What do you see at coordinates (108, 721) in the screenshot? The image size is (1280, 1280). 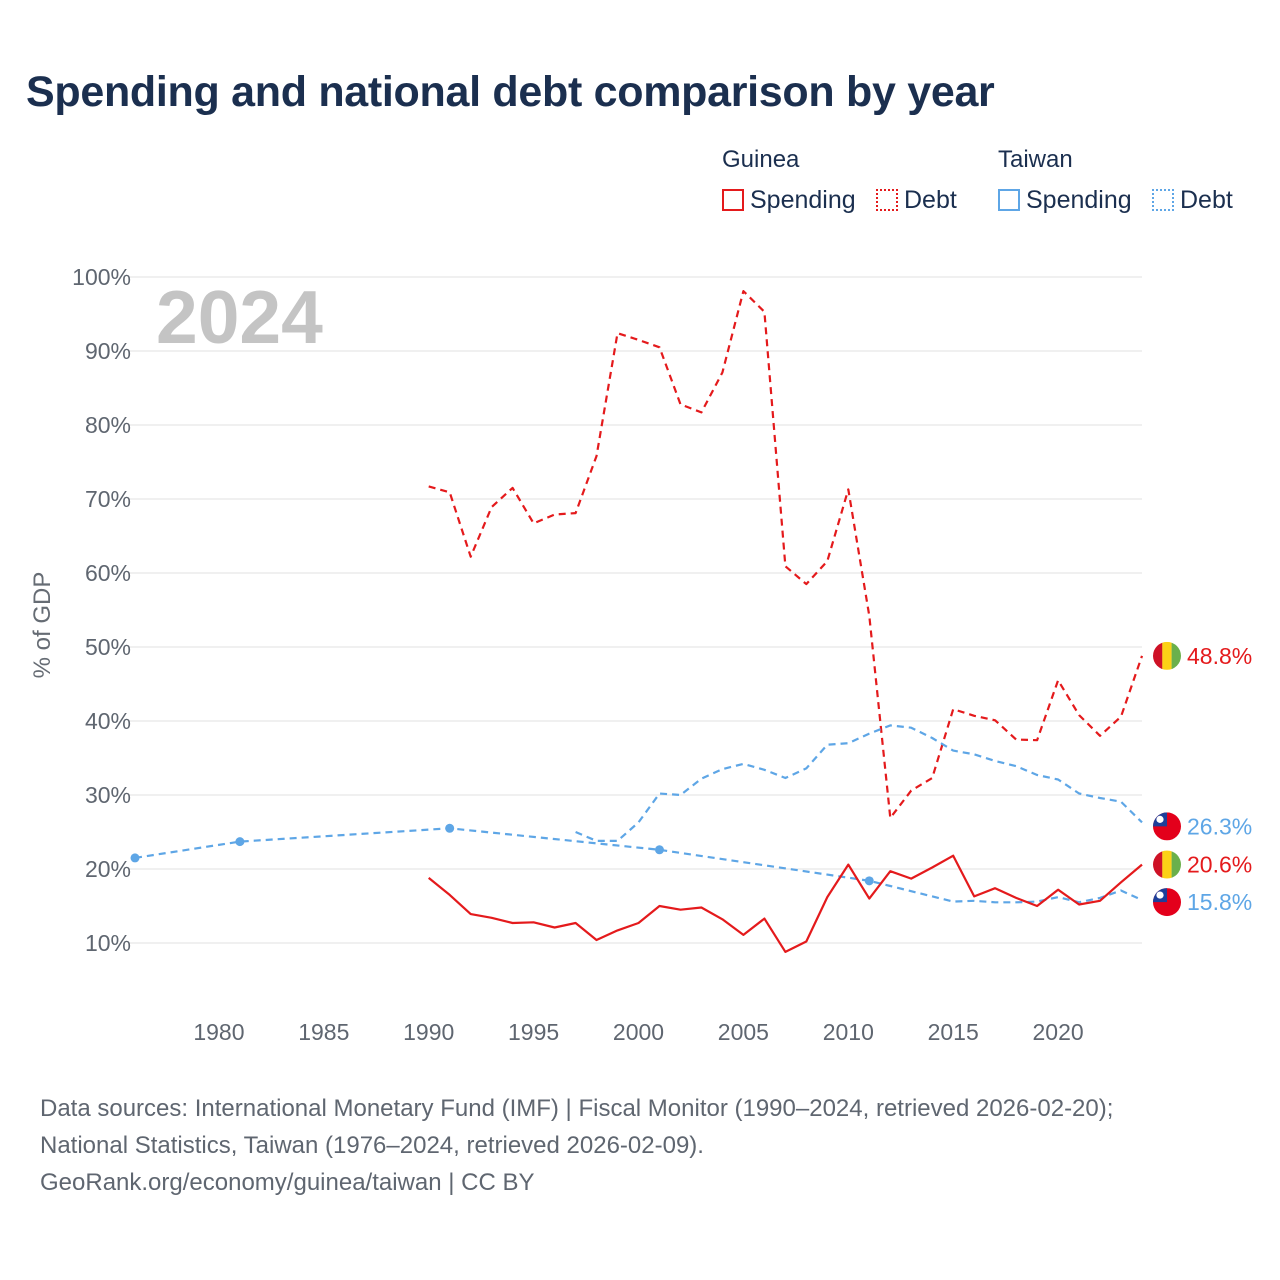 I see `y-tick-label: 40%` at bounding box center [108, 721].